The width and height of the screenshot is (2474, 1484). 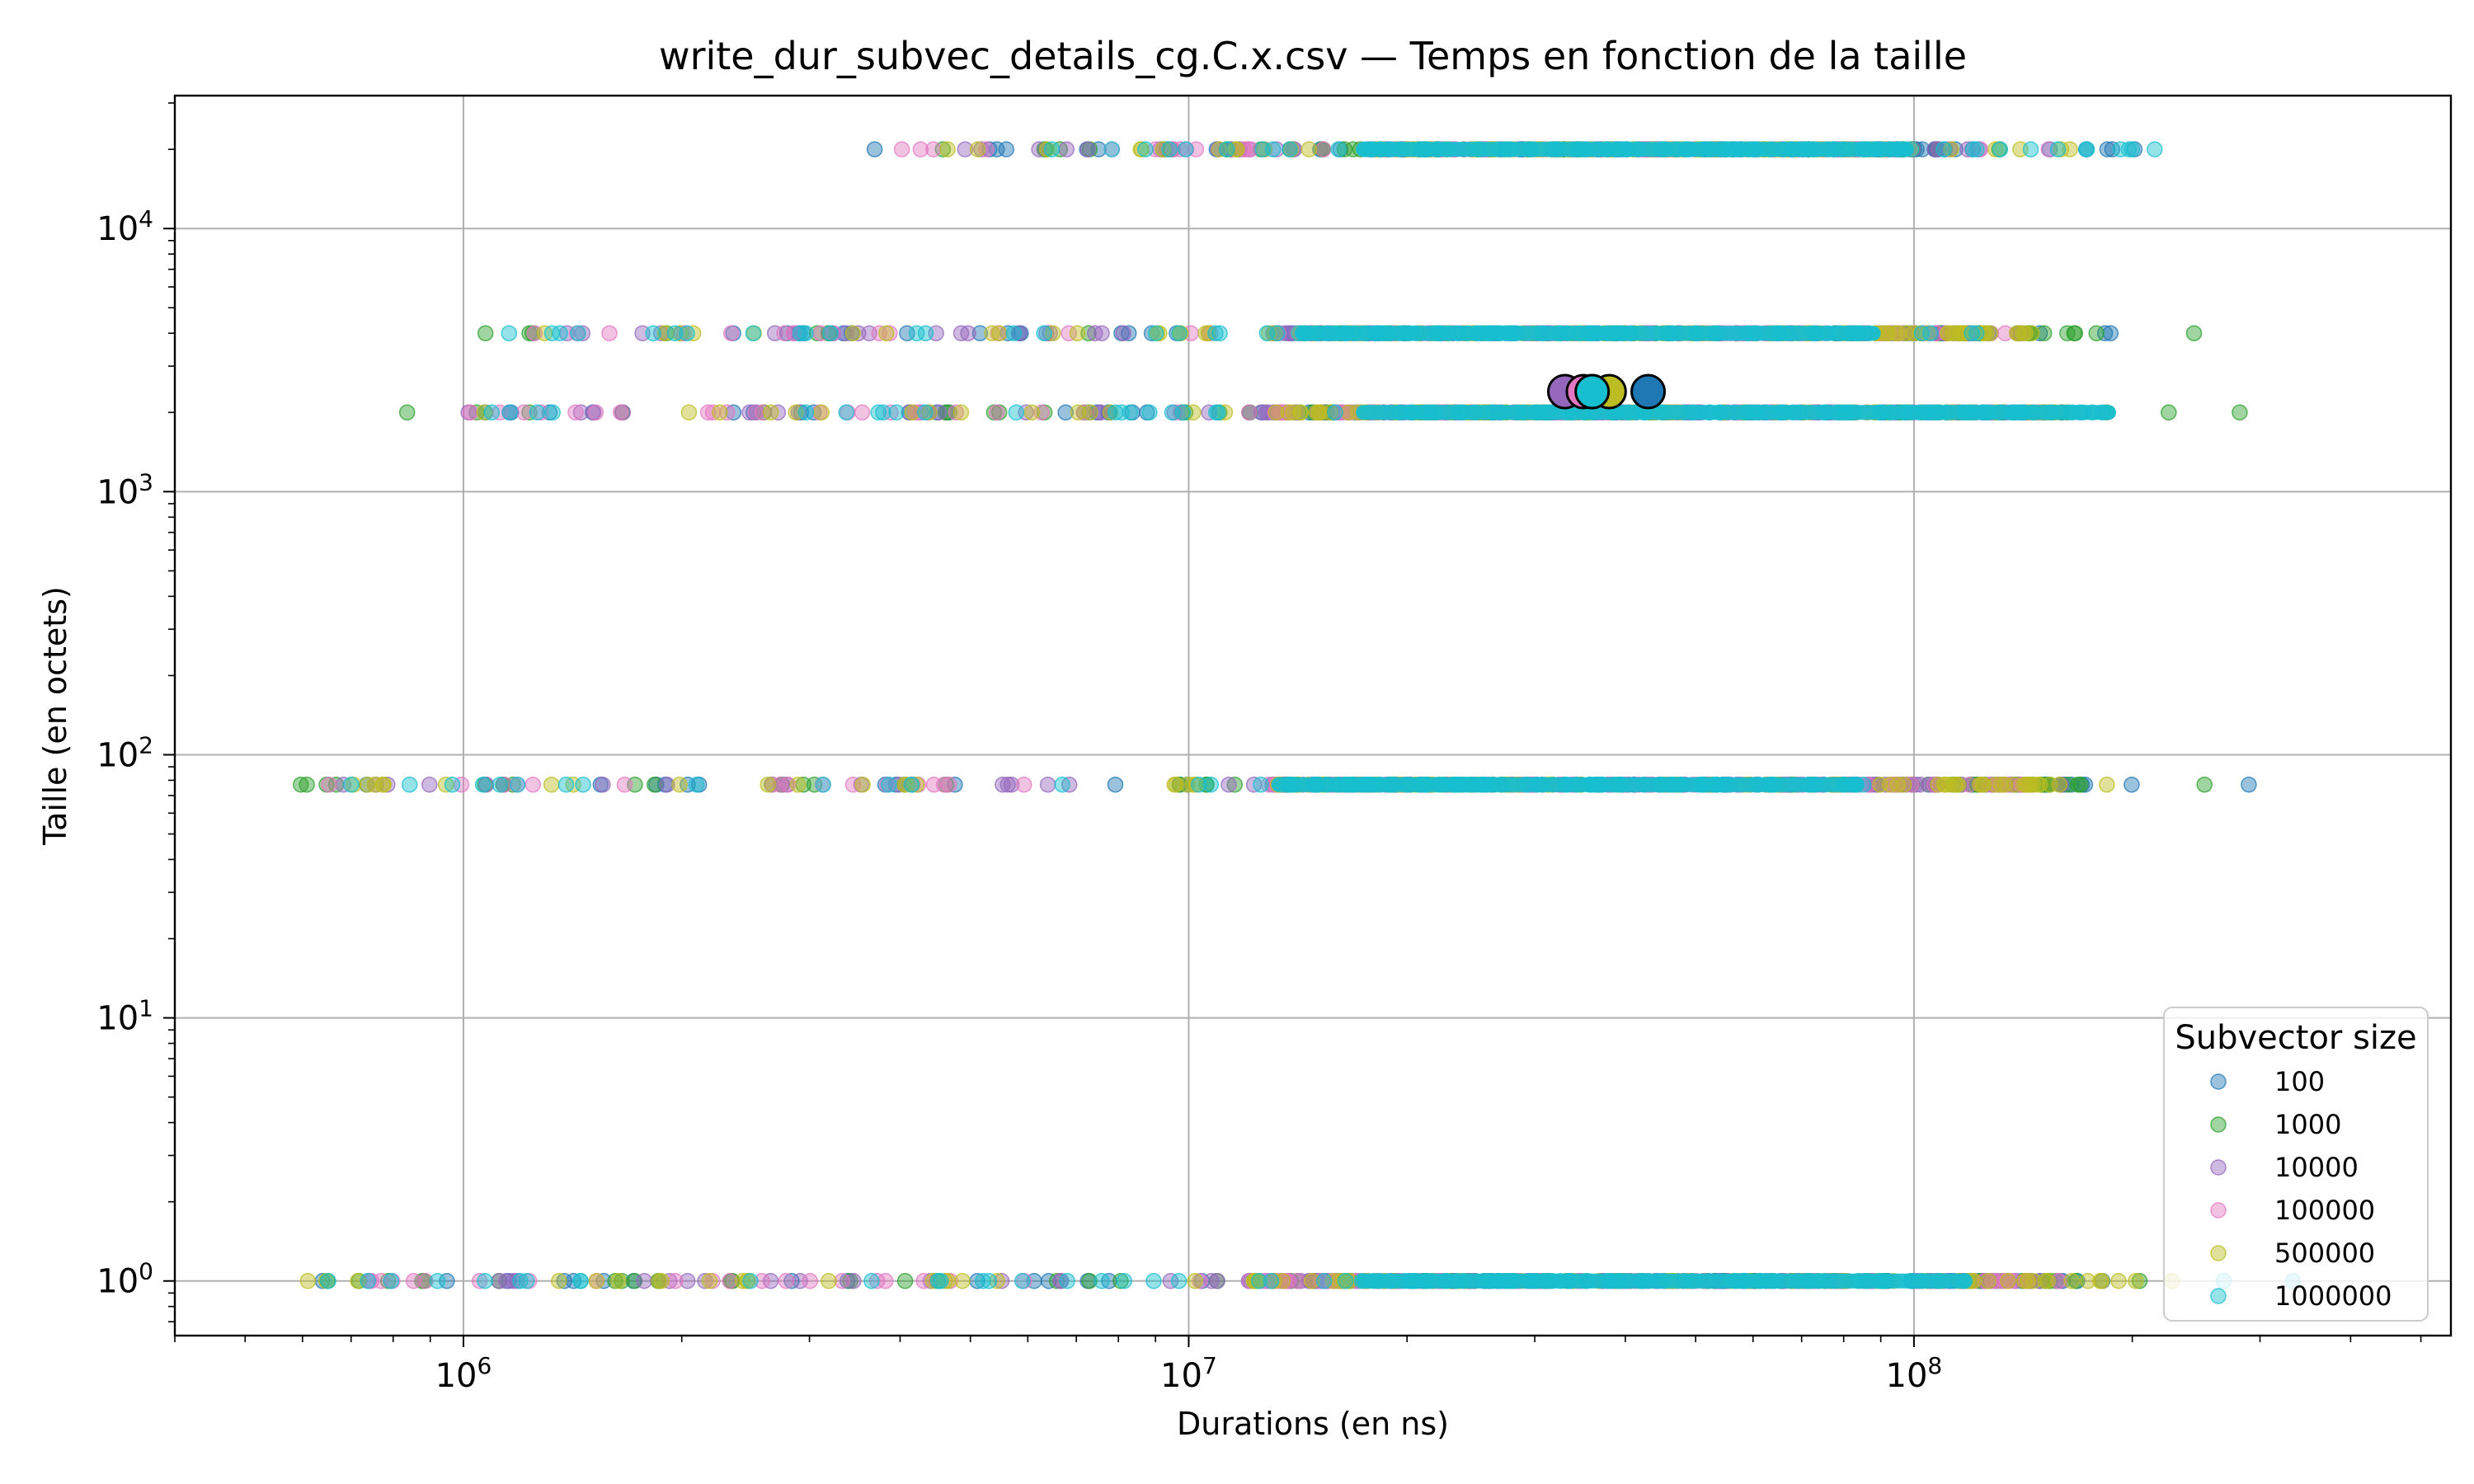 I want to click on x-tick-base: 10, so click(x=456, y=1376).